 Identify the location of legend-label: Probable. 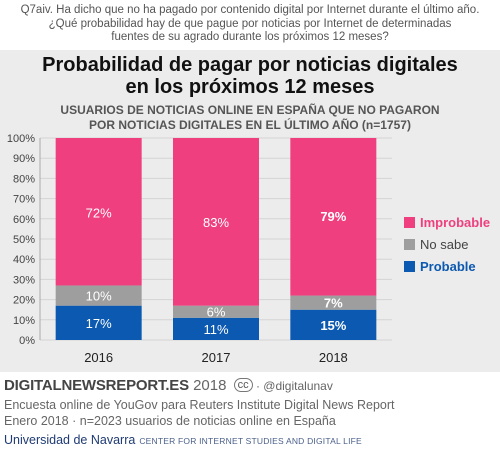
(448, 266).